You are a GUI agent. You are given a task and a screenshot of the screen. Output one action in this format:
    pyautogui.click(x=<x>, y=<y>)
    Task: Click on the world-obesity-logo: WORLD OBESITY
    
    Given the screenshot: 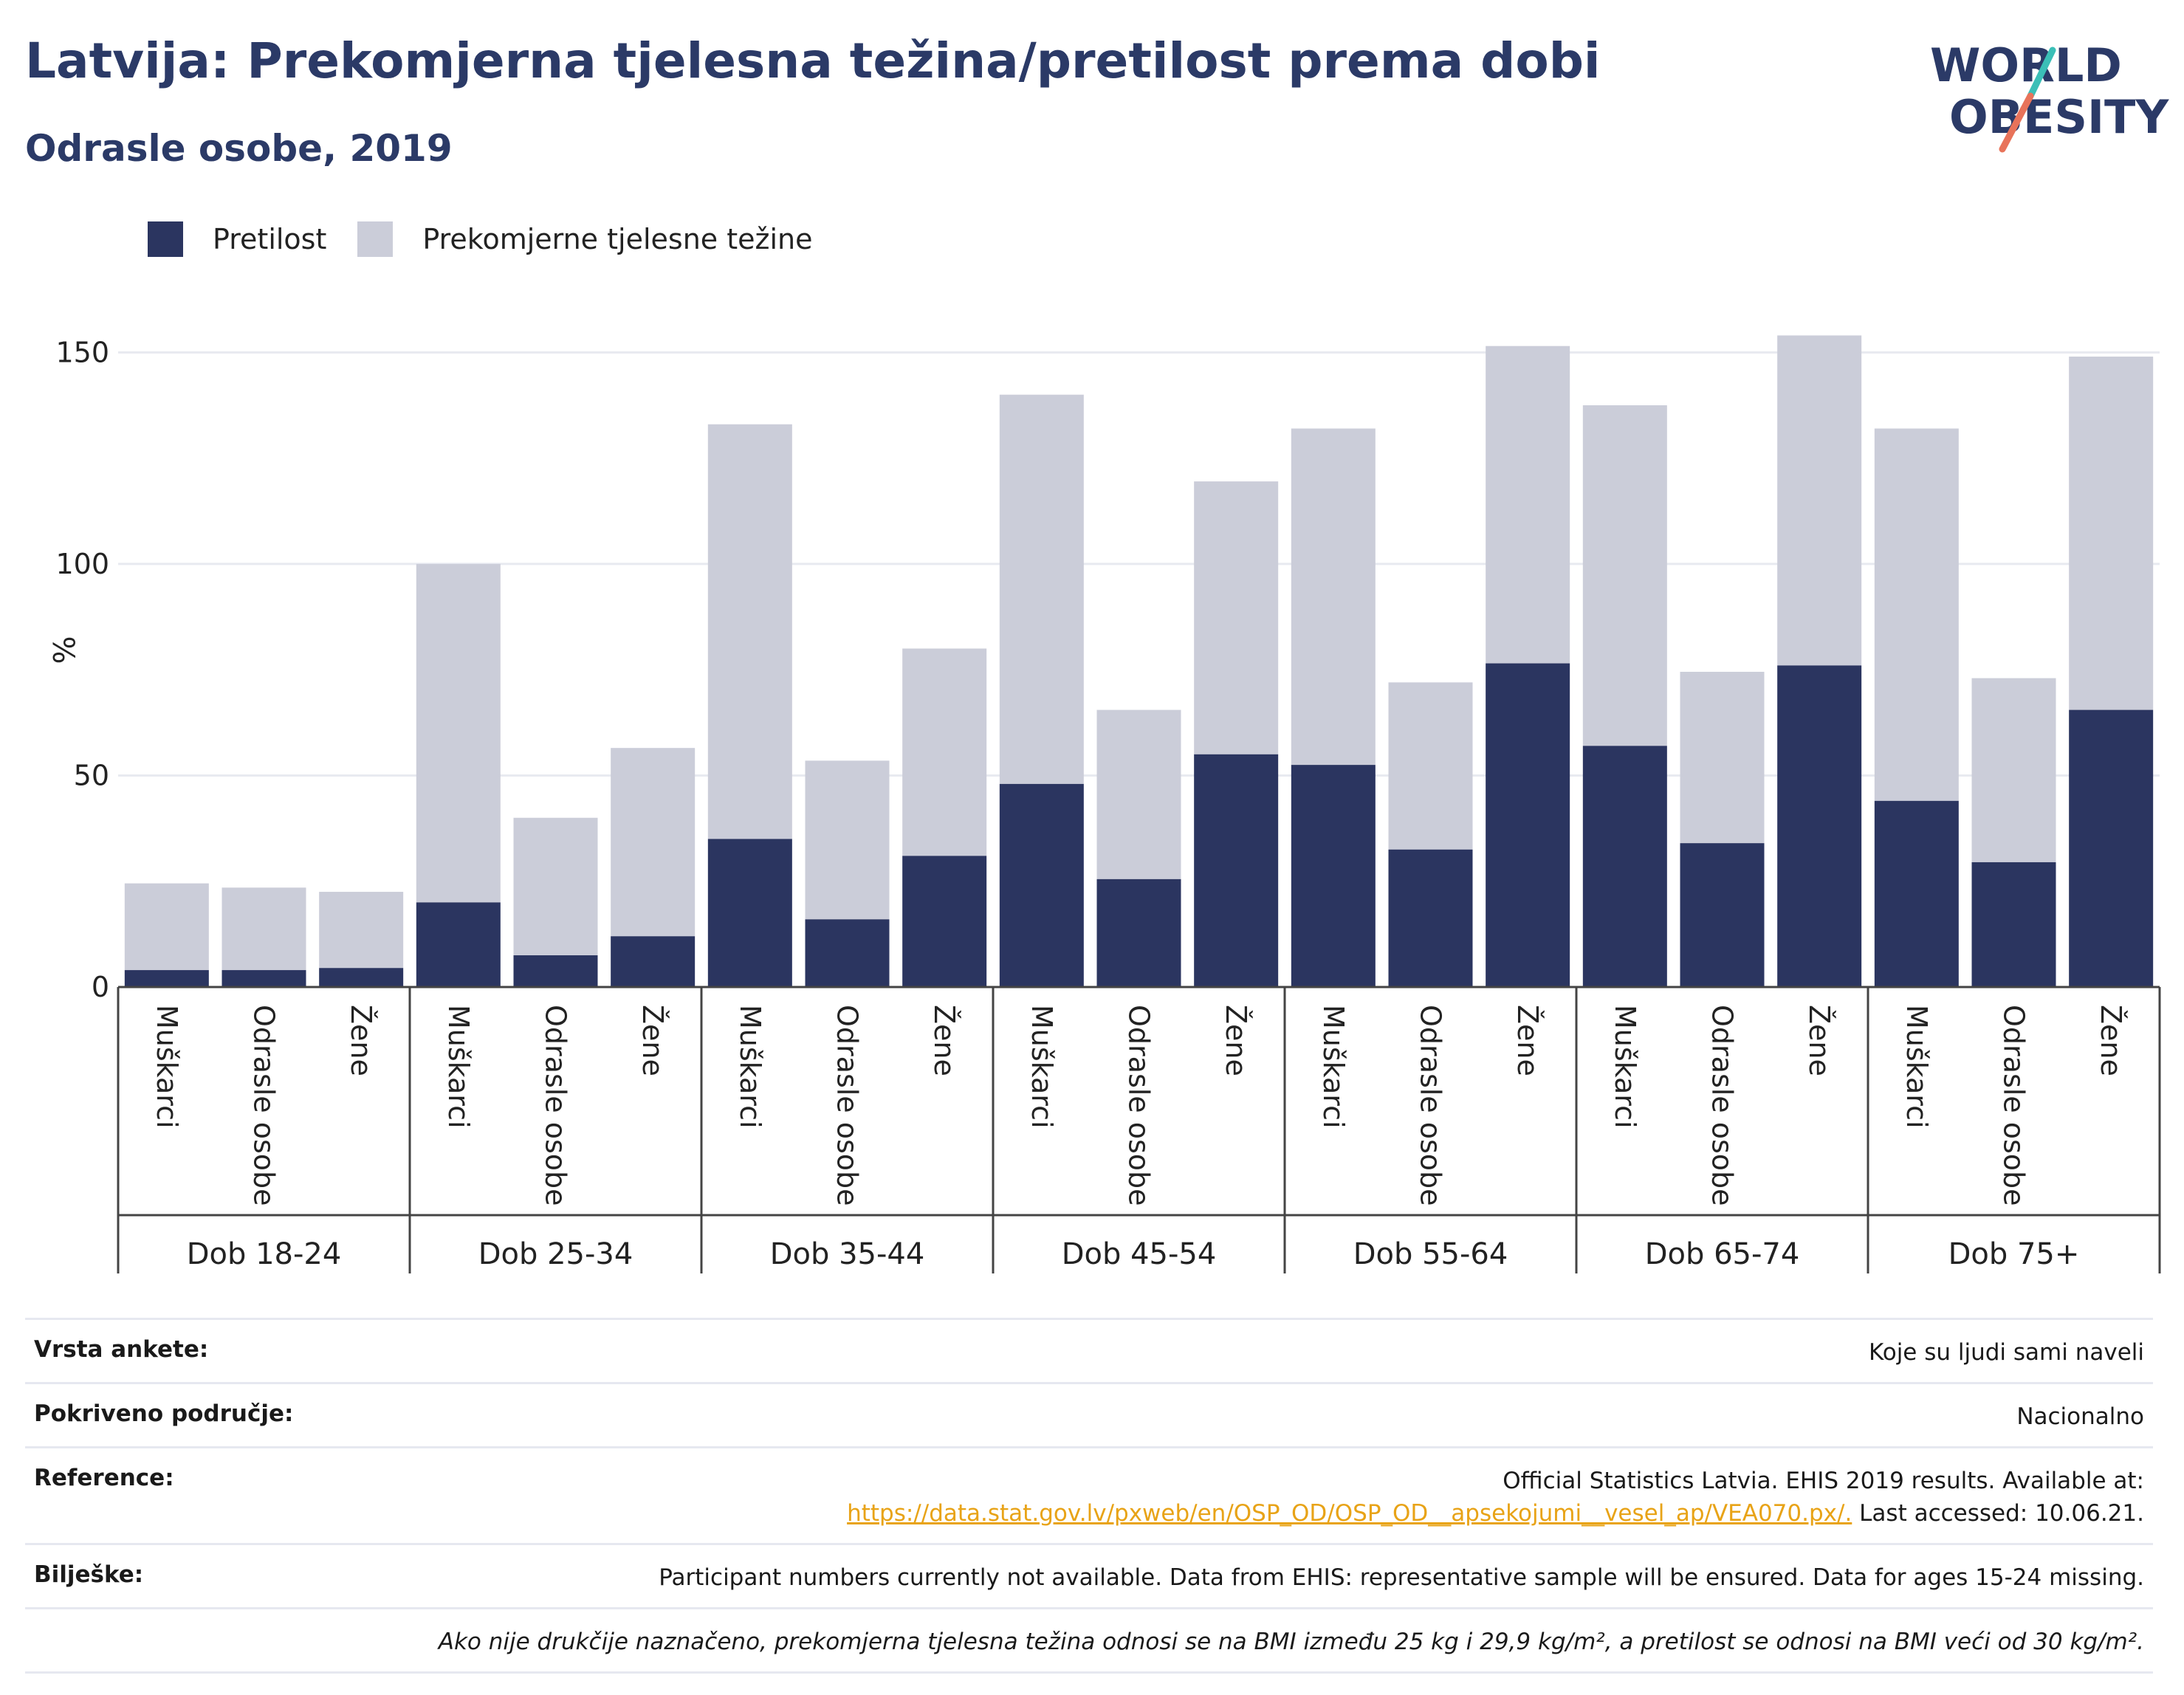 What is the action you would take?
    pyautogui.click(x=2050, y=95)
    